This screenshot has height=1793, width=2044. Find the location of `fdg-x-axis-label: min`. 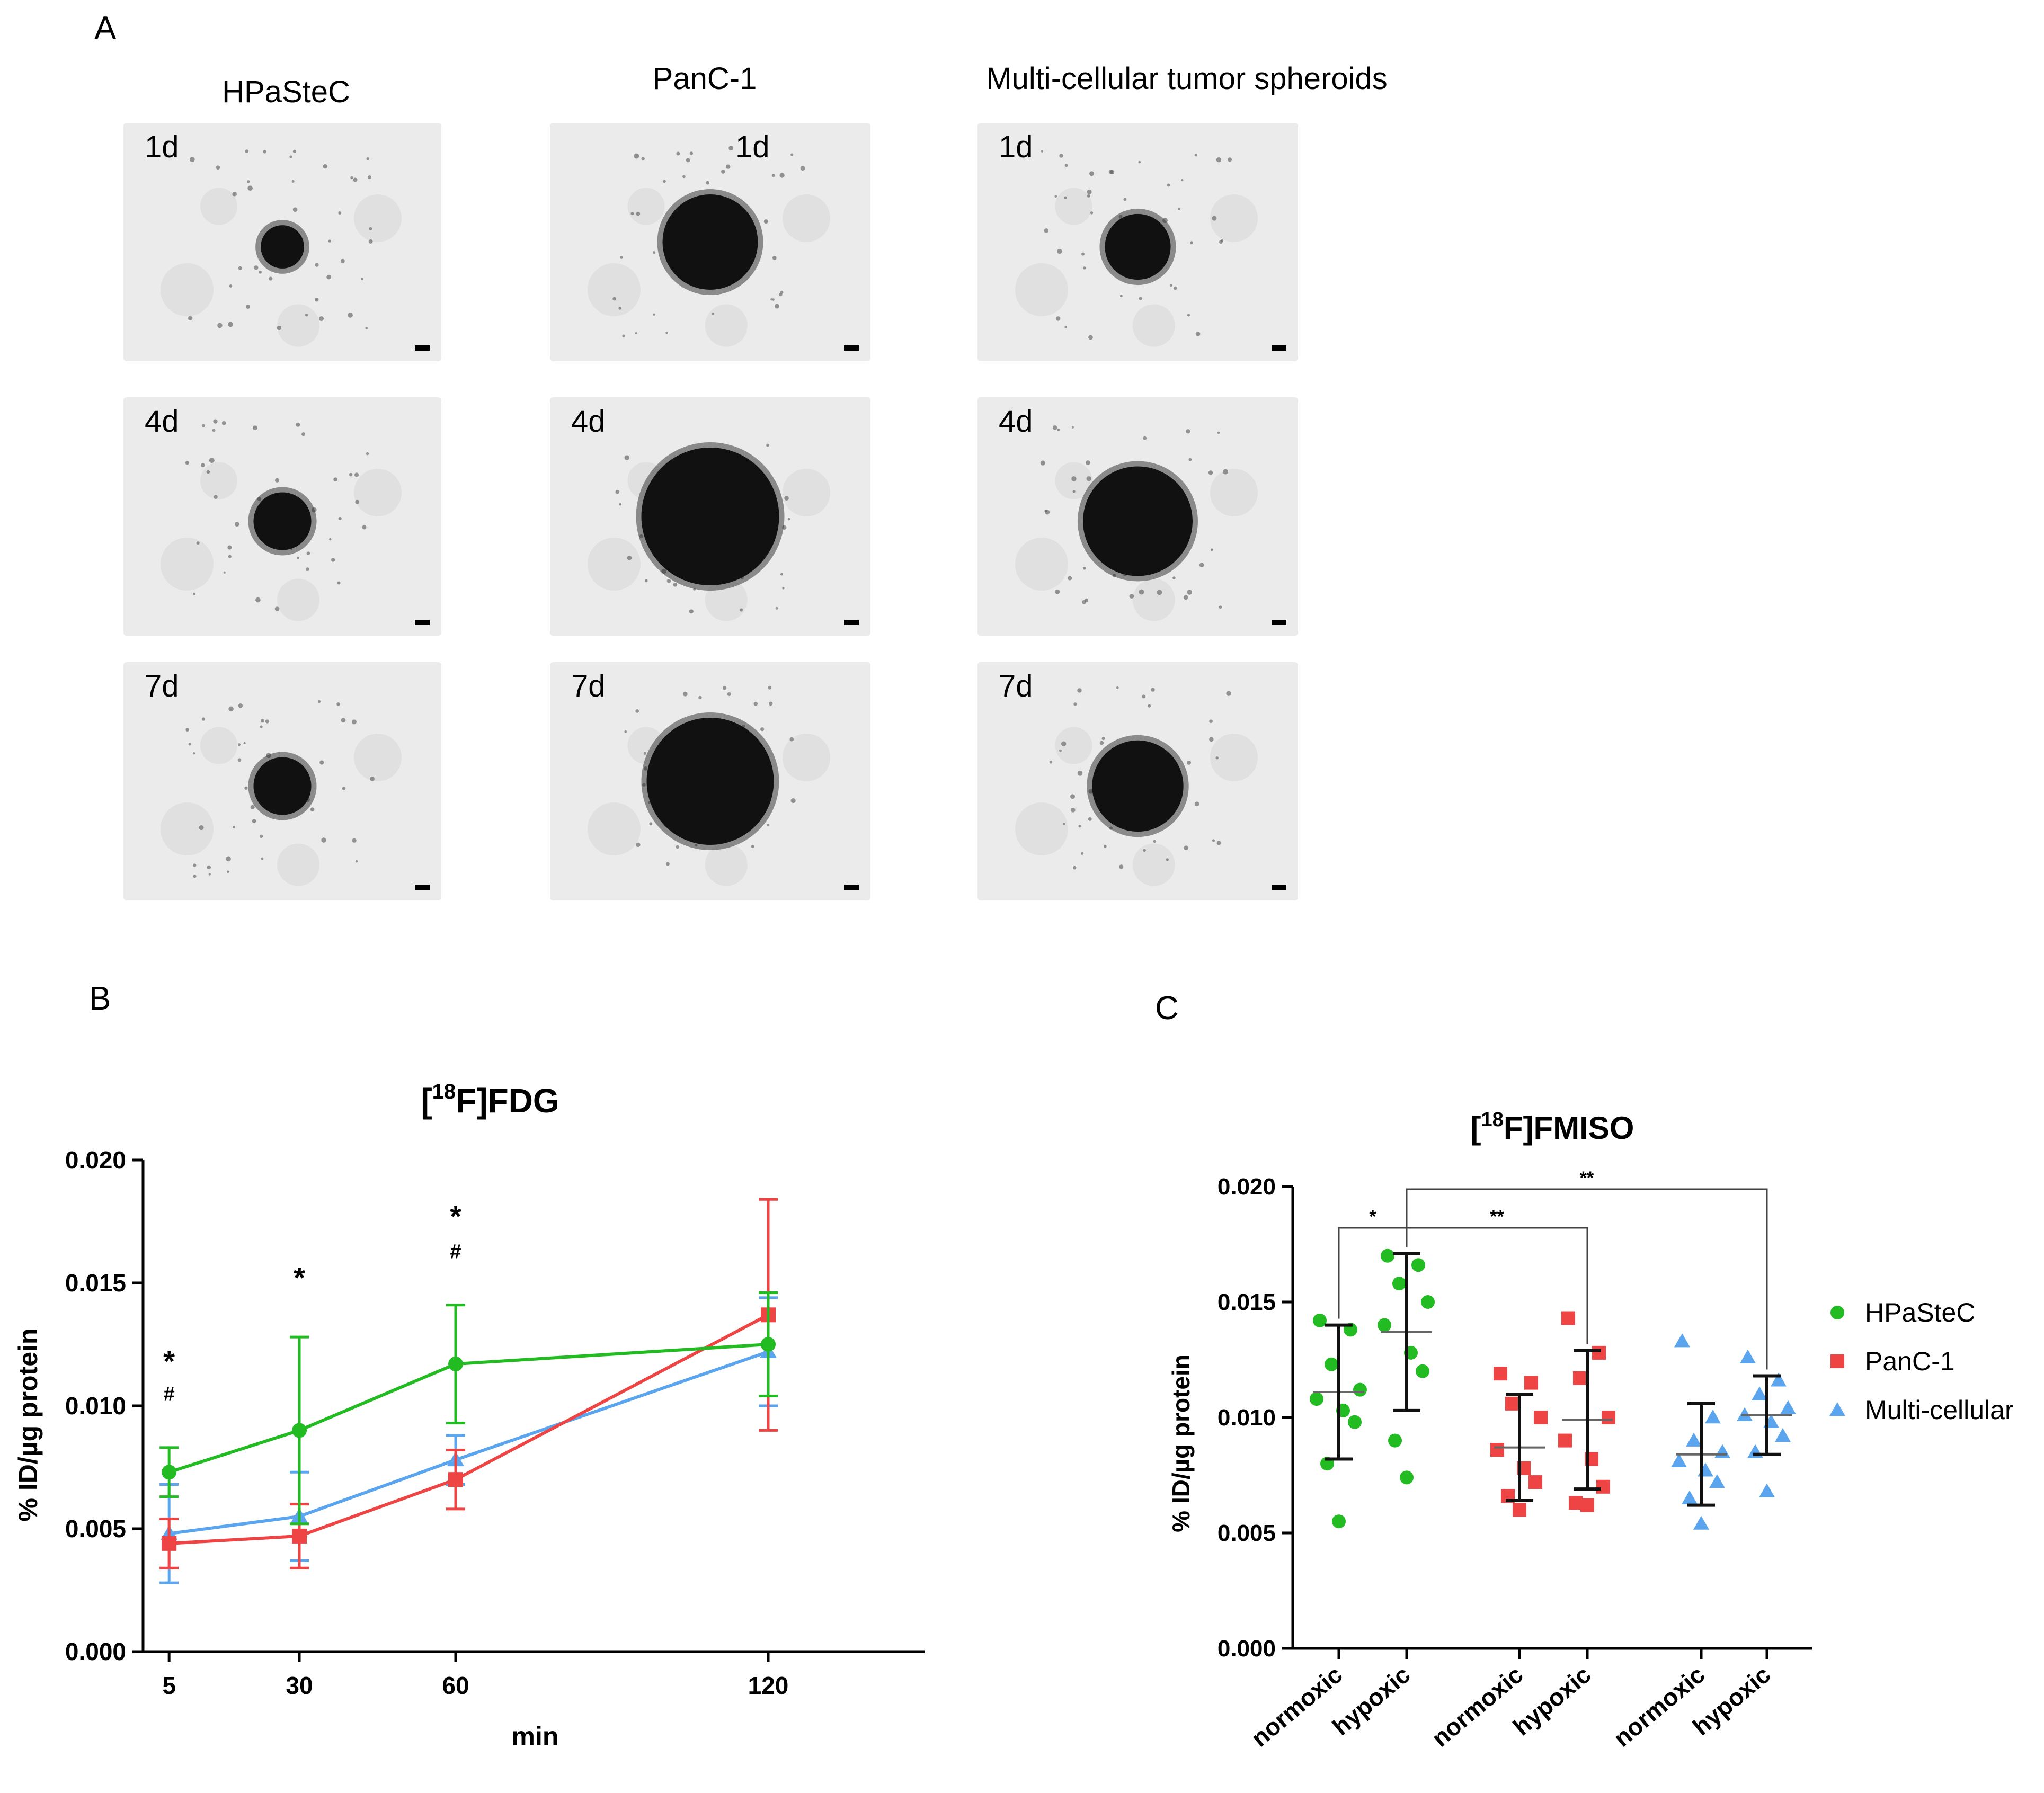

fdg-x-axis-label: min is located at coordinates (535, 1736).